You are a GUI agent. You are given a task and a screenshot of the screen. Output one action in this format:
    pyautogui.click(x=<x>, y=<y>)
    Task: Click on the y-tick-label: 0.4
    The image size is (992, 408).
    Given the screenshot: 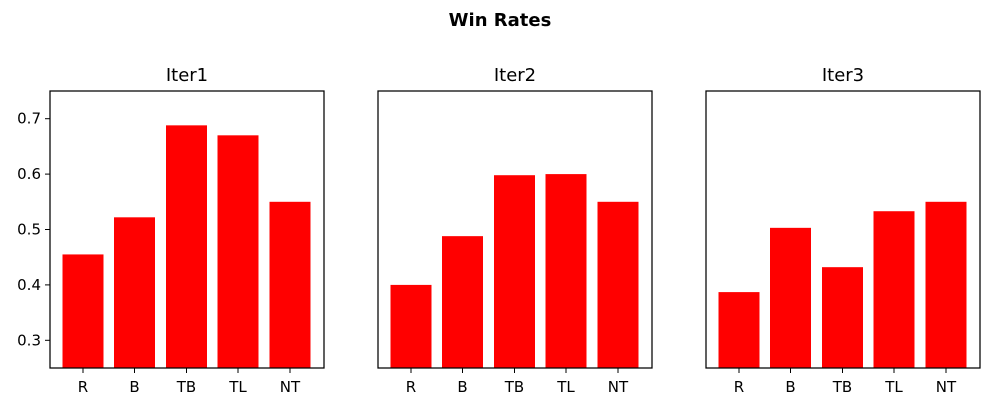 What is the action you would take?
    pyautogui.click(x=29, y=285)
    